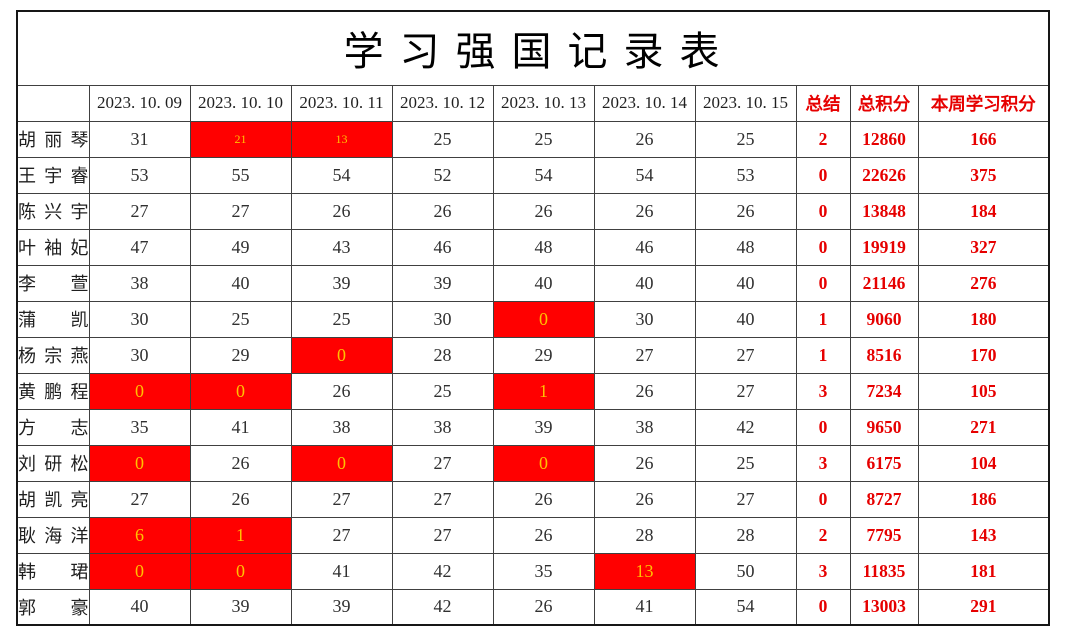  I want to click on week-score-cell: 375, so click(983, 175).